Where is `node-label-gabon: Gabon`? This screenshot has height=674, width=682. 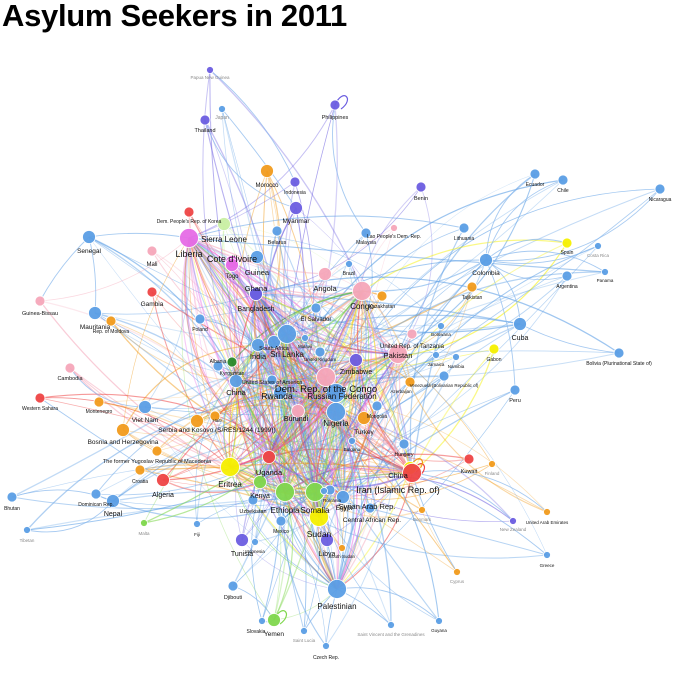 node-label-gabon: Gabon is located at coordinates (493, 360).